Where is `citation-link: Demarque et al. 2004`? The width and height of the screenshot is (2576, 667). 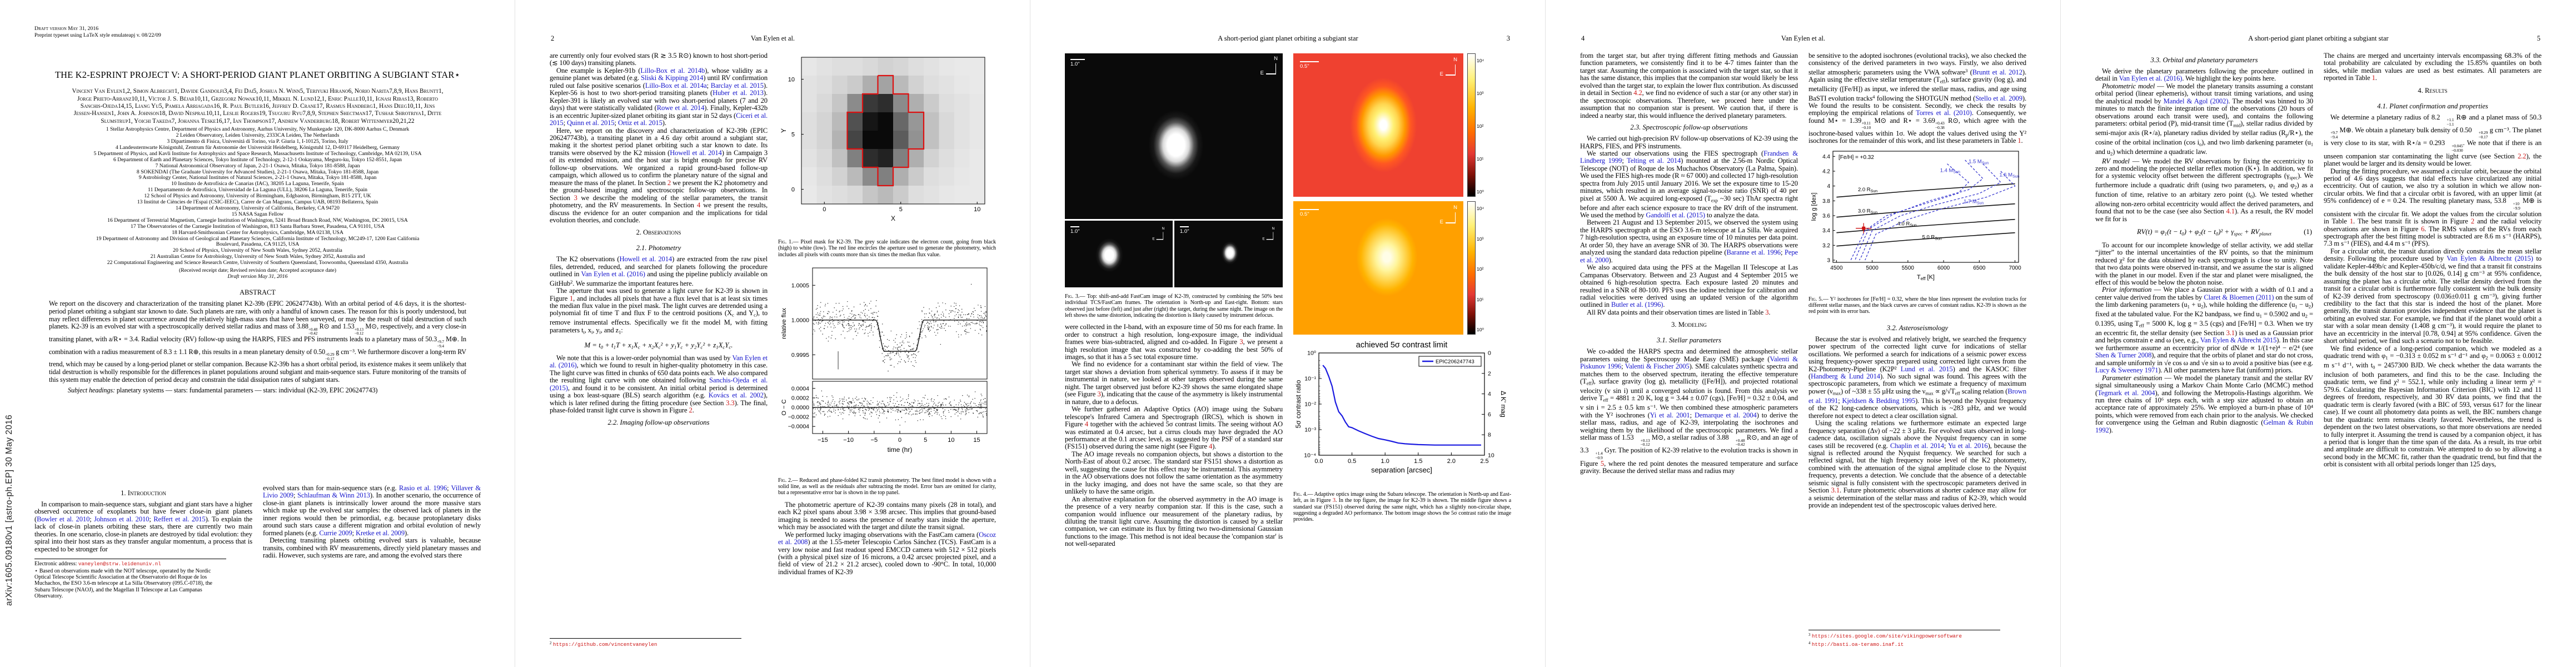 citation-link: Demarque et al. 2004 is located at coordinates (1725, 415).